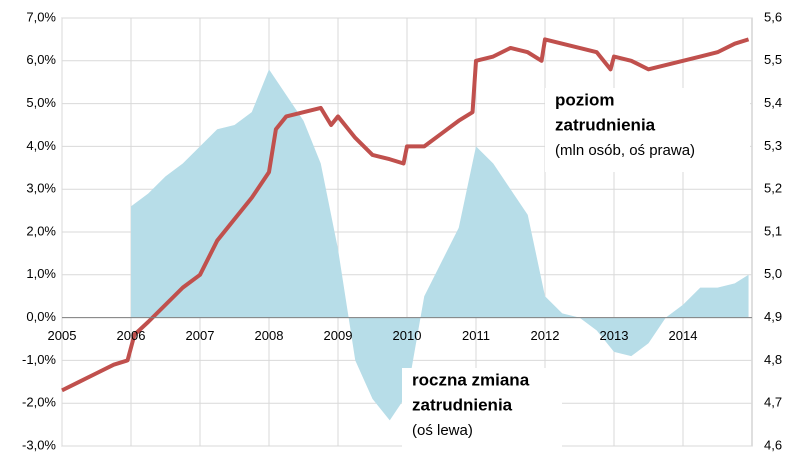 This screenshot has height=465, width=800. I want to click on y2-tick-label: 5,0, so click(773, 273).